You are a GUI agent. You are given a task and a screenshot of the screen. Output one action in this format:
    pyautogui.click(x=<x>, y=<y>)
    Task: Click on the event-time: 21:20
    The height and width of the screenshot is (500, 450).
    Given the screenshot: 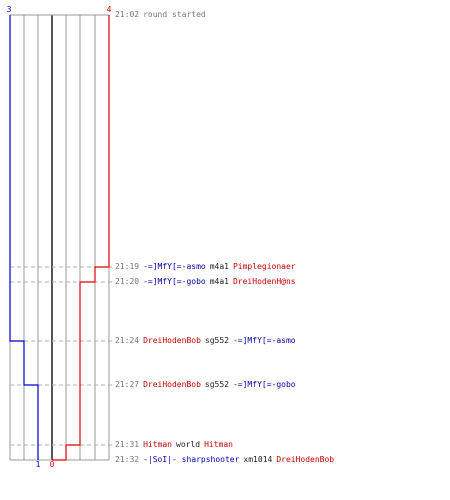 What is the action you would take?
    pyautogui.click(x=127, y=281)
    